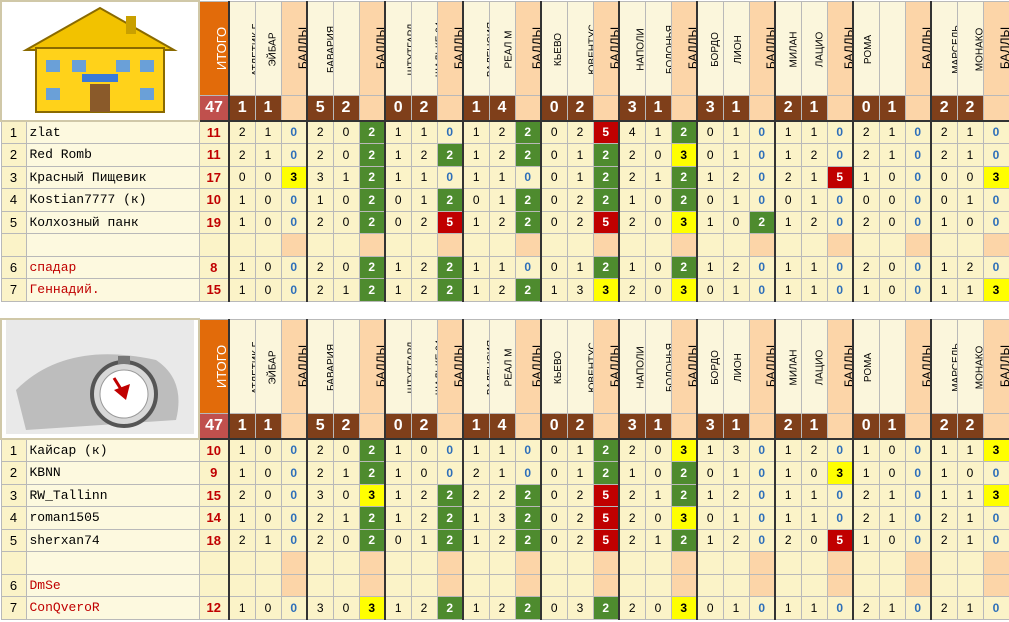 The width and height of the screenshot is (1009, 622). I want to click on grand-total: 47, so click(214, 107).